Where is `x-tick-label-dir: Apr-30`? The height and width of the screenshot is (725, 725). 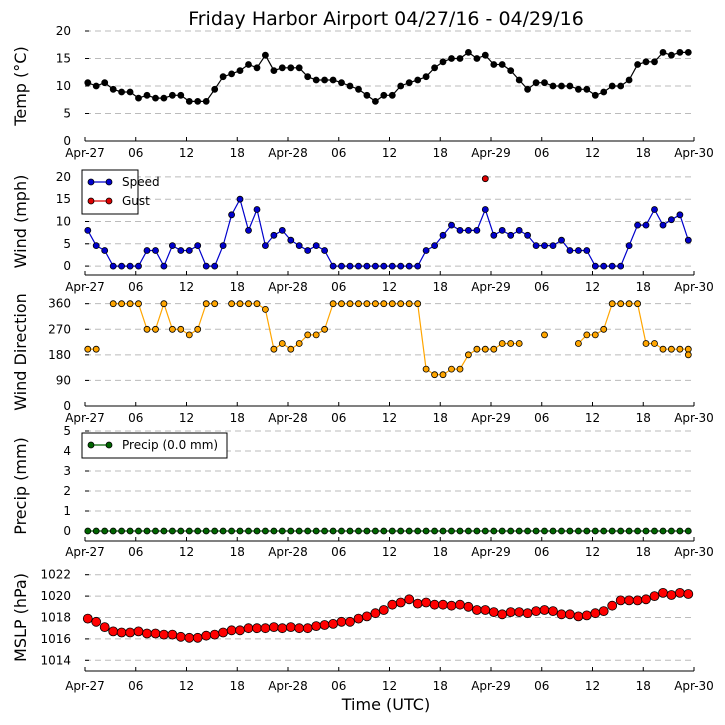
x-tick-label-dir: Apr-30 is located at coordinates (694, 418).